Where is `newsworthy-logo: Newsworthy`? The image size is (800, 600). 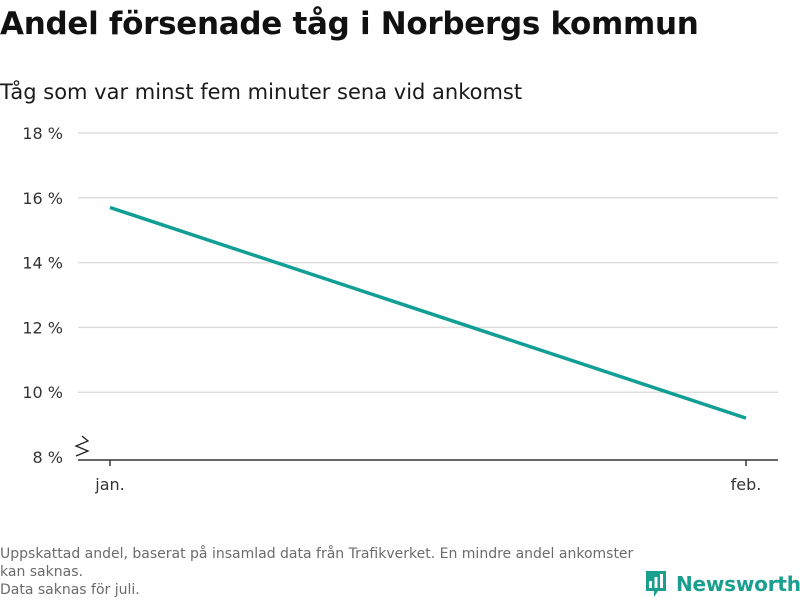
newsworthy-logo: Newsworthy is located at coordinates (722, 584).